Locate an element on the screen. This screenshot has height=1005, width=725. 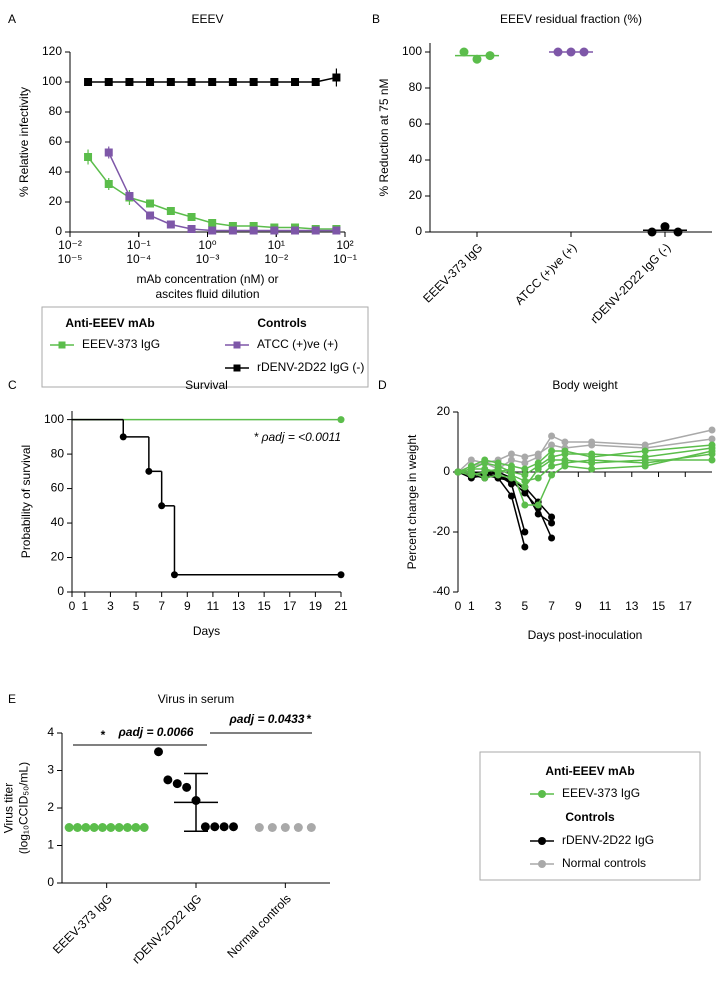
x-tick-label: 10¹ is located at coordinates (276, 245).